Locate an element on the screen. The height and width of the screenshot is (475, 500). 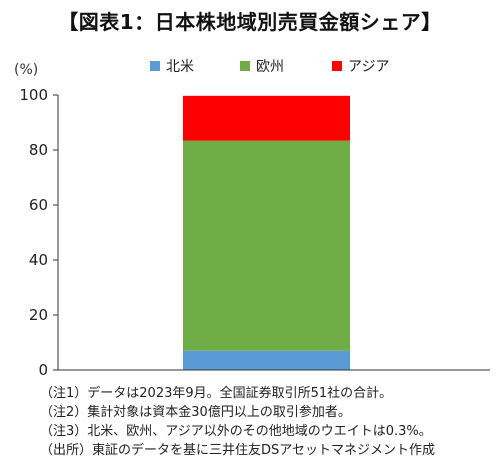
legend-label-europe: 欧州 is located at coordinates (270, 67).